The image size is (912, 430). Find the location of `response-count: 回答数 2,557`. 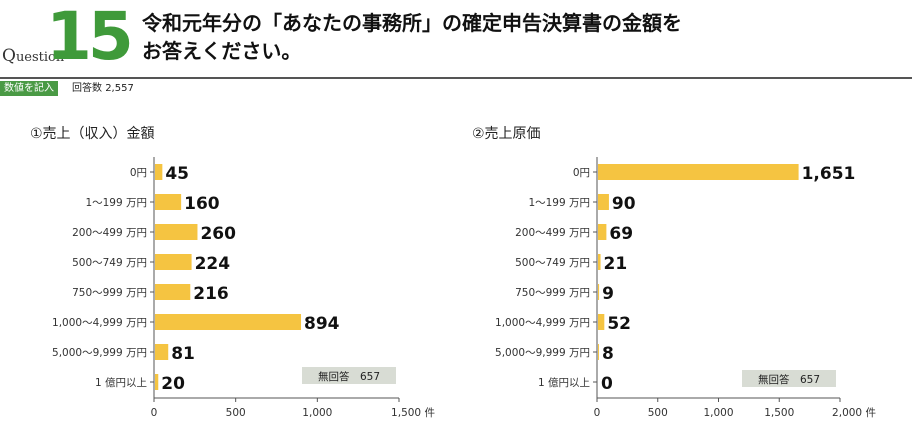

response-count: 回答数 2,557 is located at coordinates (103, 88).